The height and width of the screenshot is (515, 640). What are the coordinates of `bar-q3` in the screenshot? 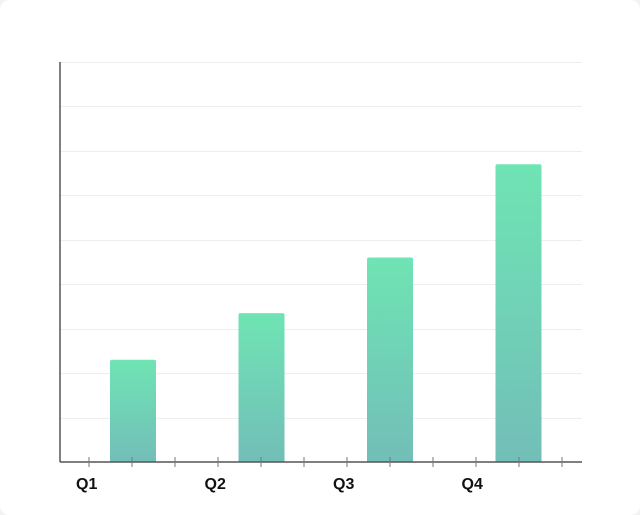 It's located at (390, 359).